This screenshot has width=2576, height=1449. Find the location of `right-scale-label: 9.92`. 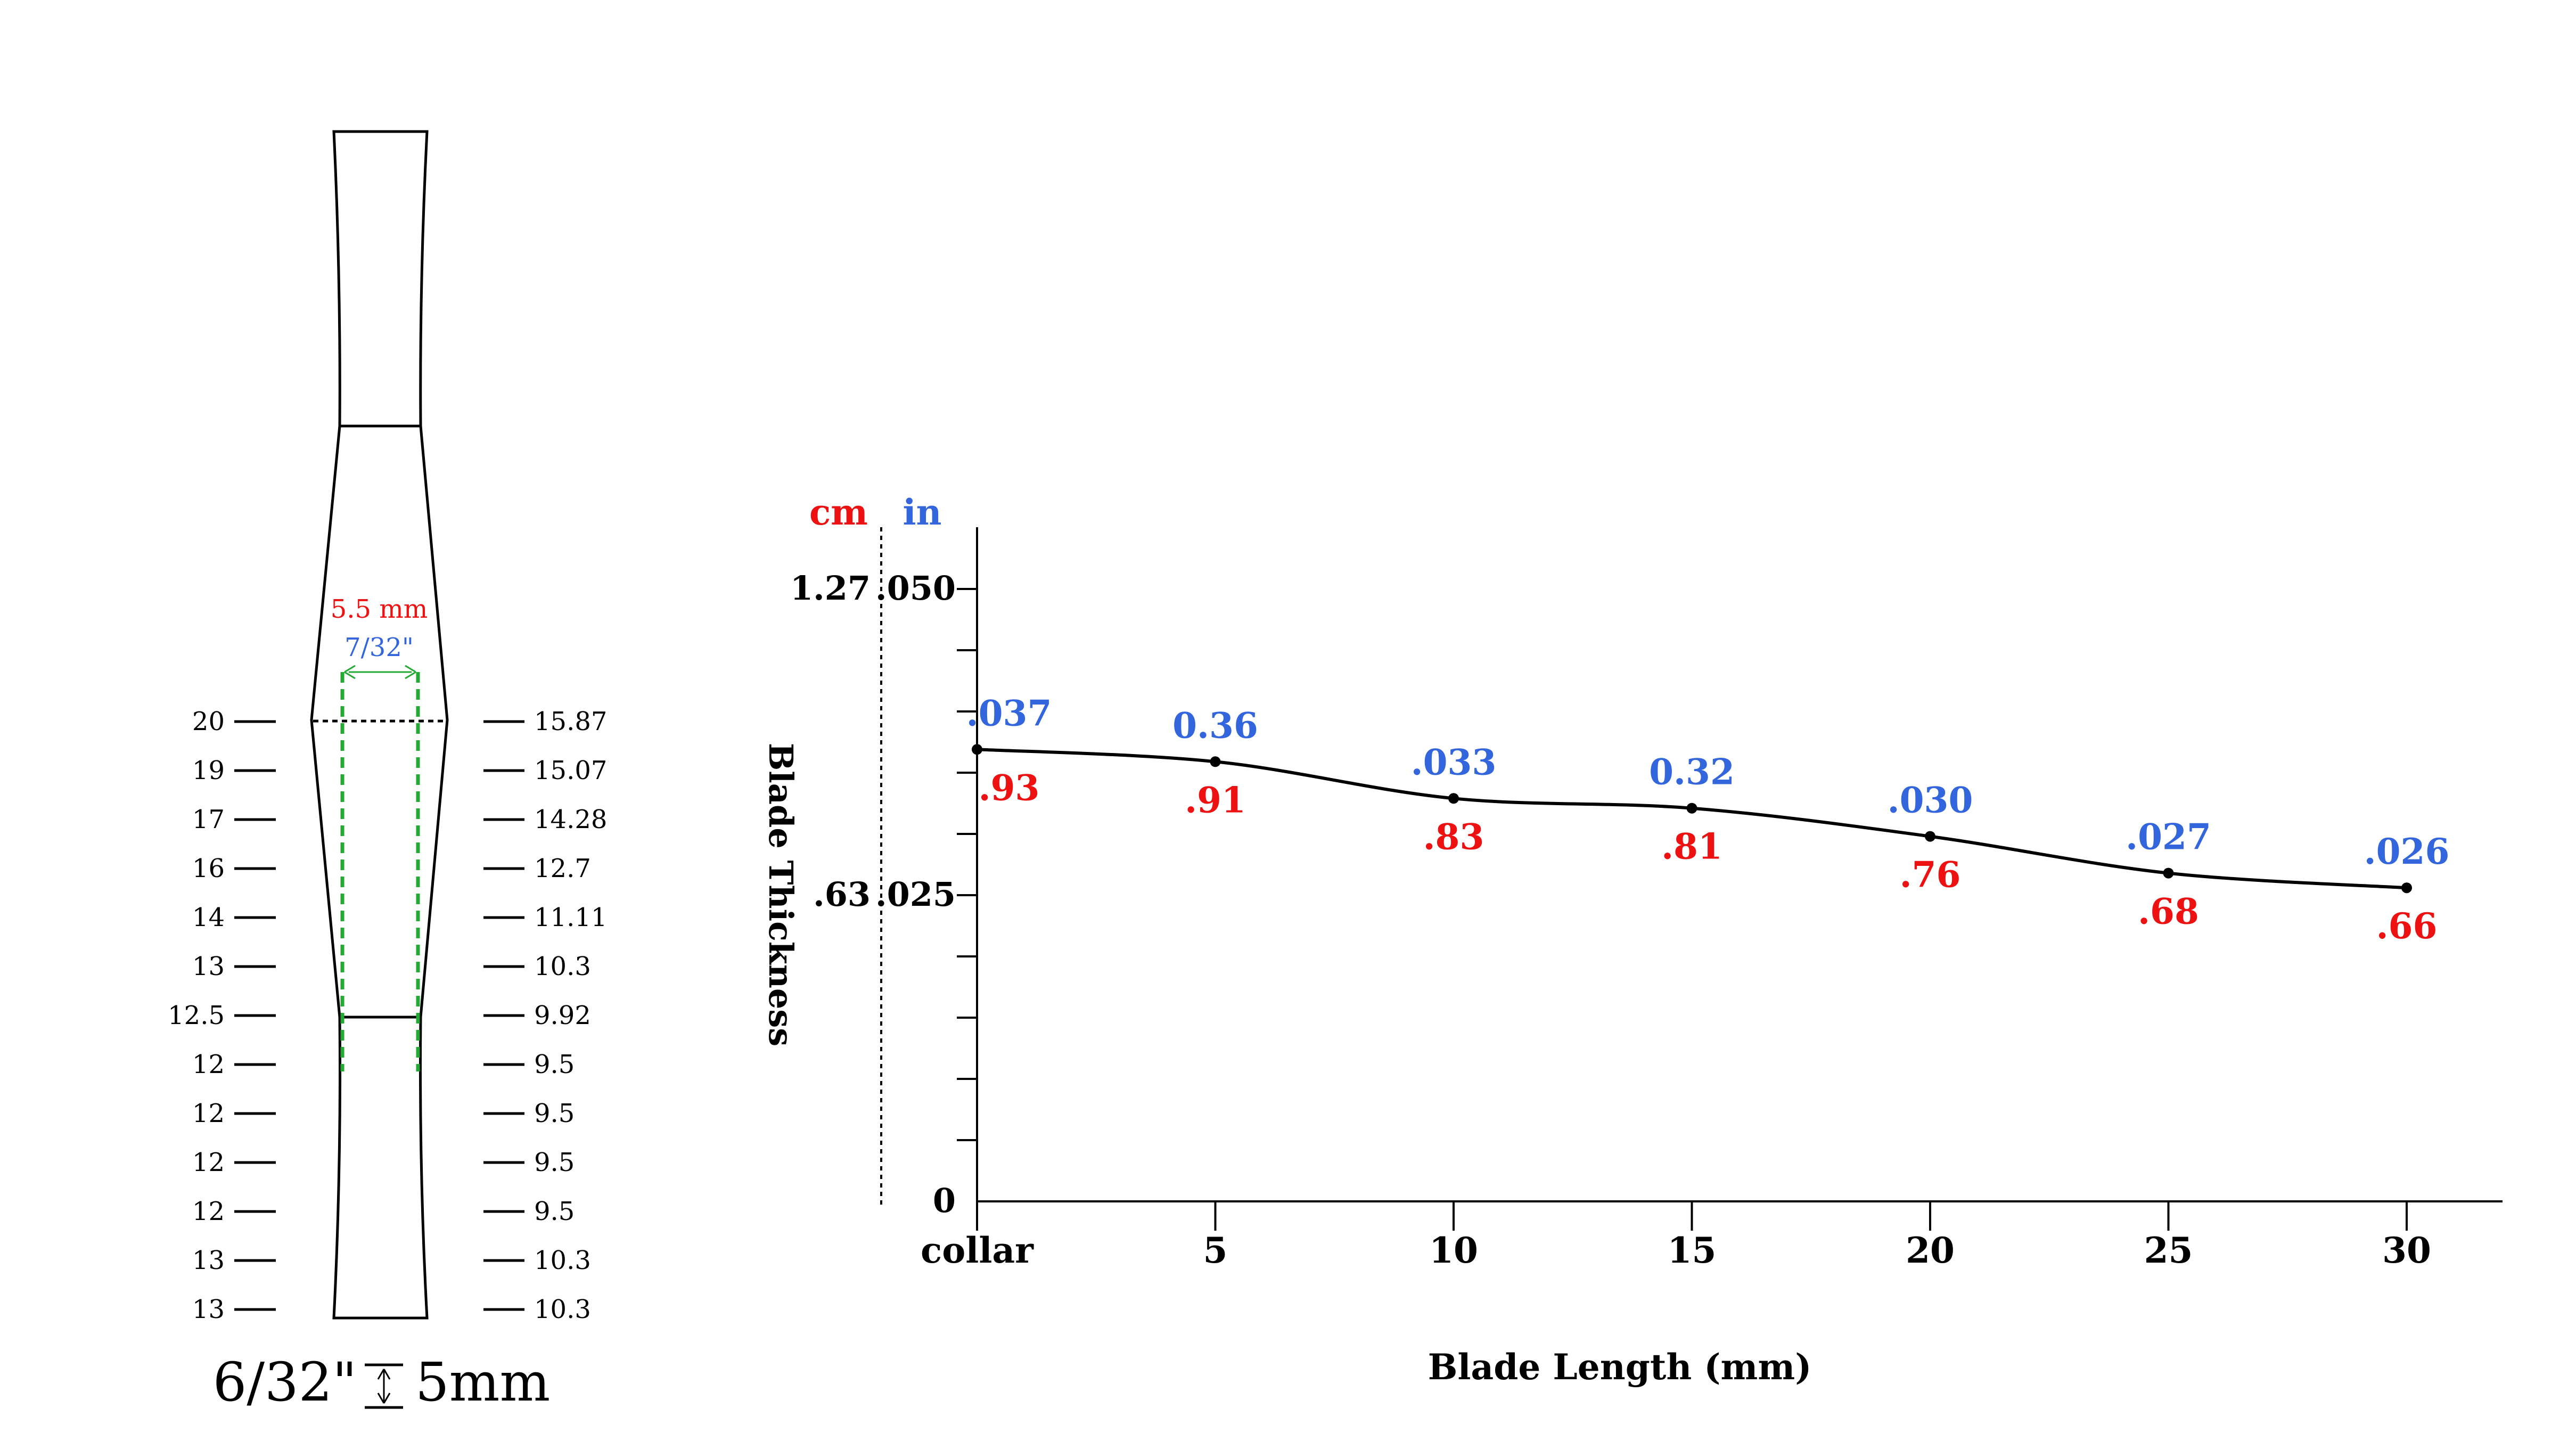

right-scale-label: 9.92 is located at coordinates (562, 1015).